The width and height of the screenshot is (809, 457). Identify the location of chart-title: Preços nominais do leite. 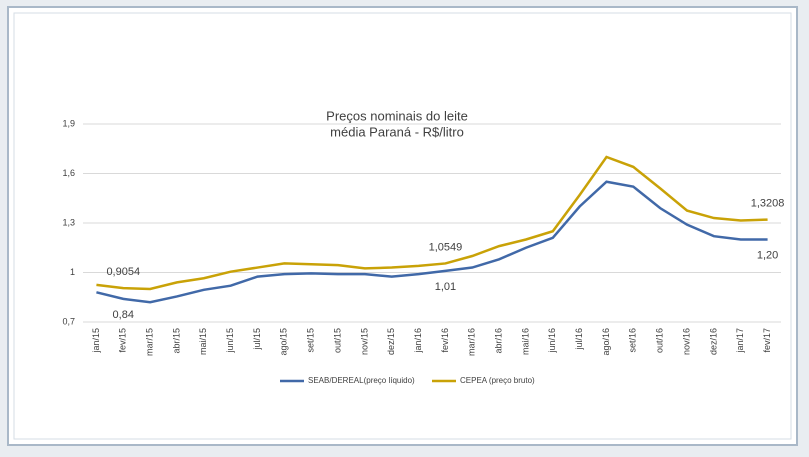
(397, 115).